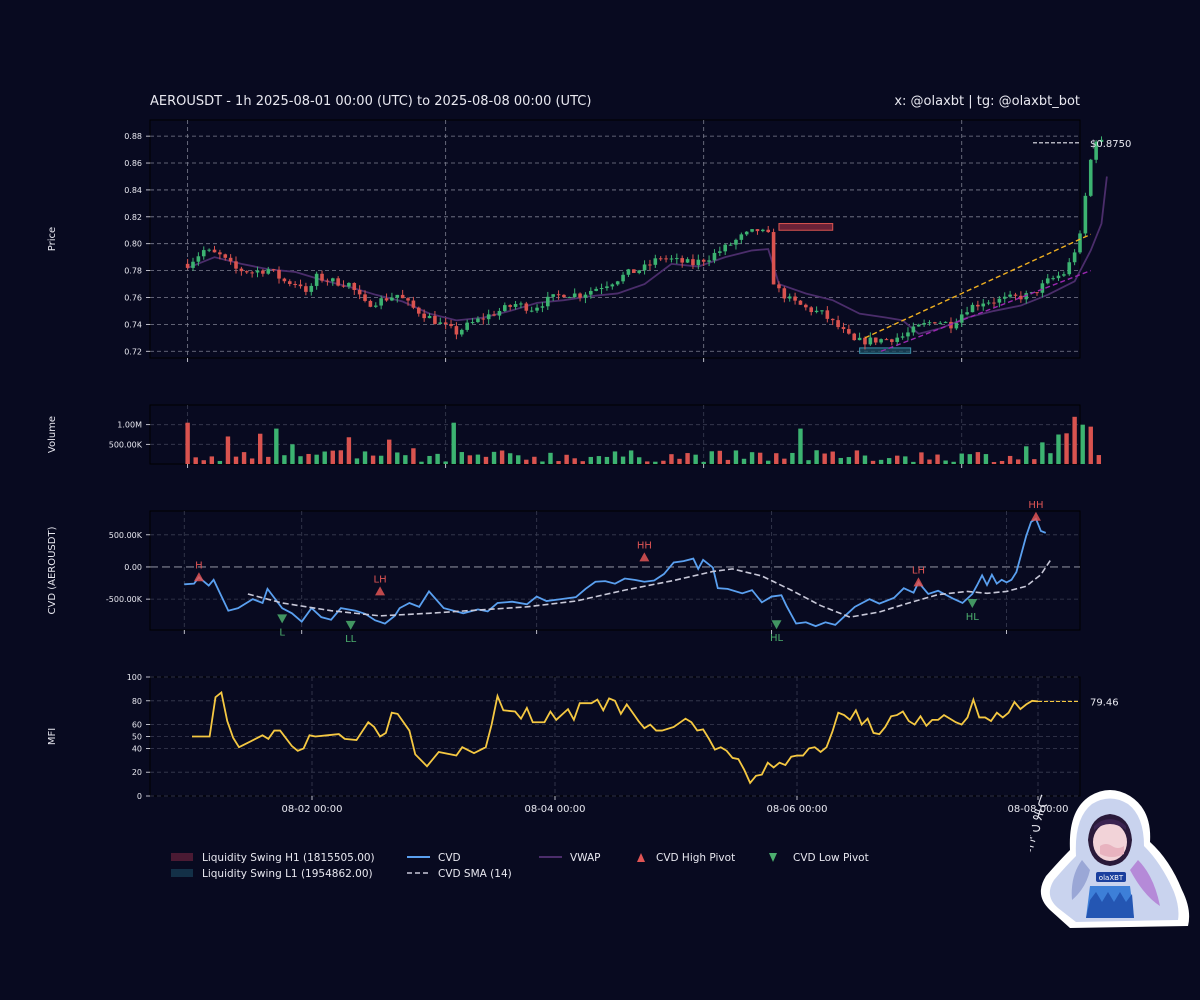 Image resolution: width=1200 pixels, height=1000 pixels. Describe the element at coordinates (133, 297) in the screenshot. I see `price-ytick-label: 0.76` at that location.